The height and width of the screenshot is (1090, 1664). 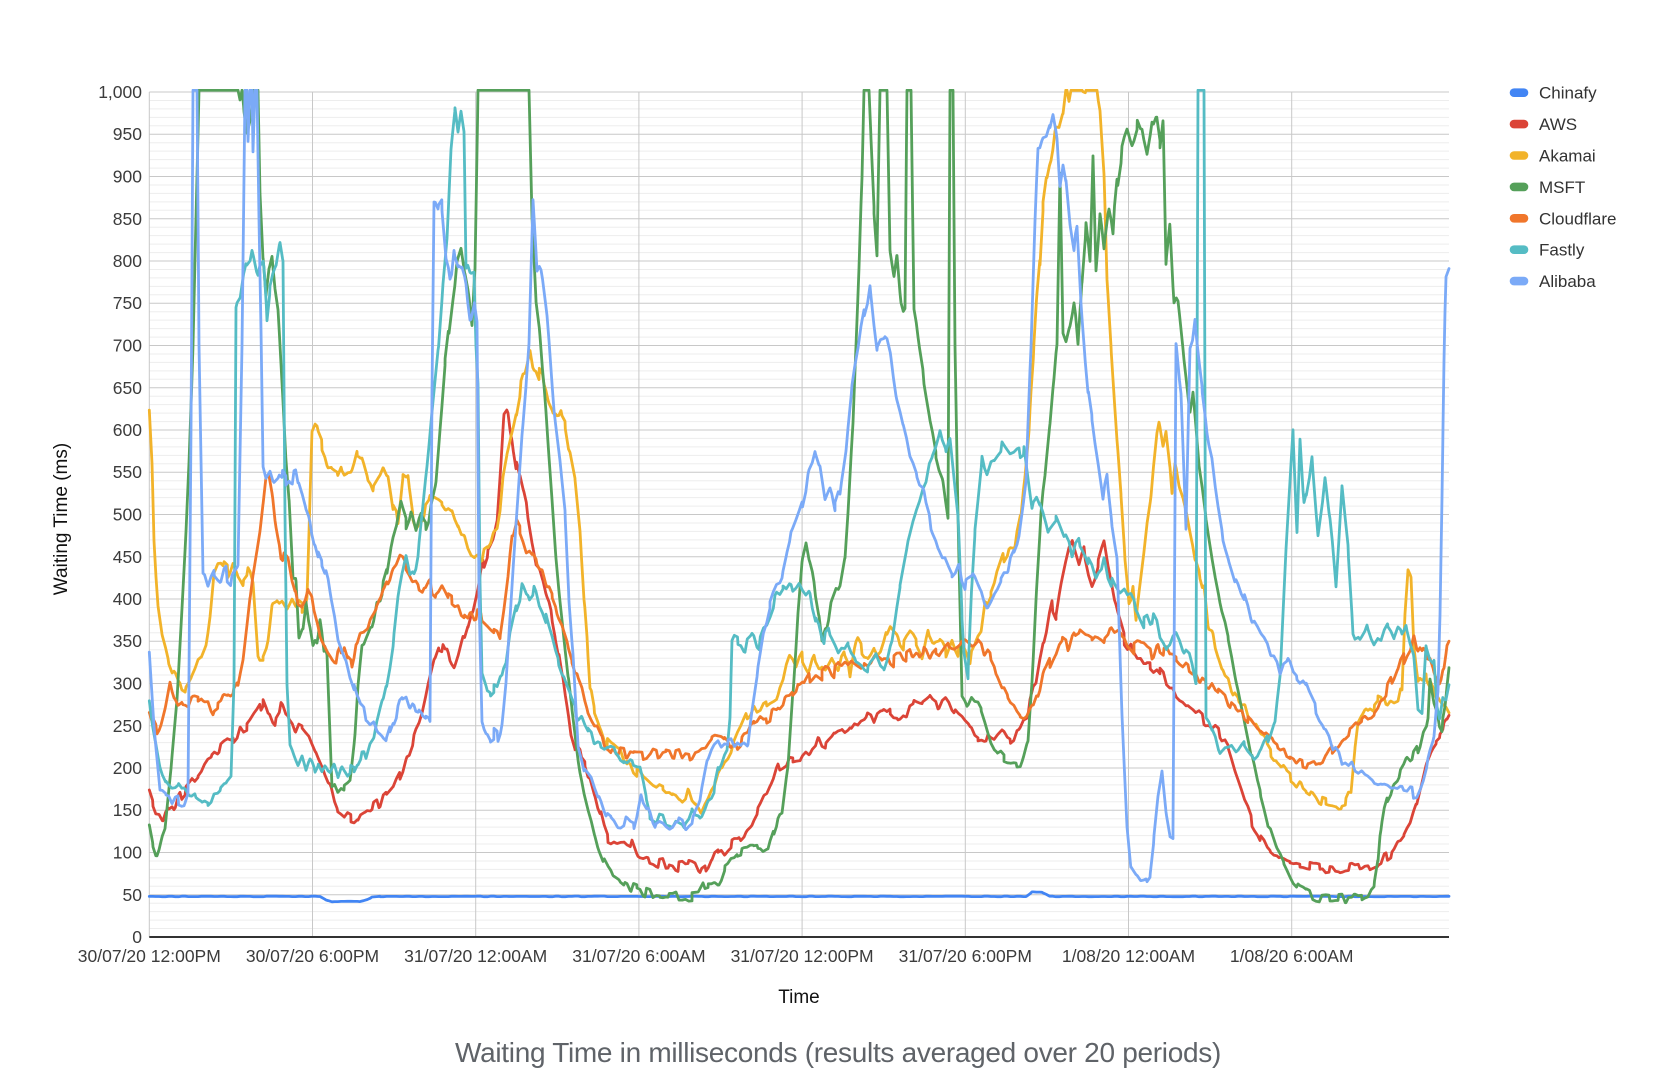 I want to click on svg-text: 250, so click(x=127, y=726).